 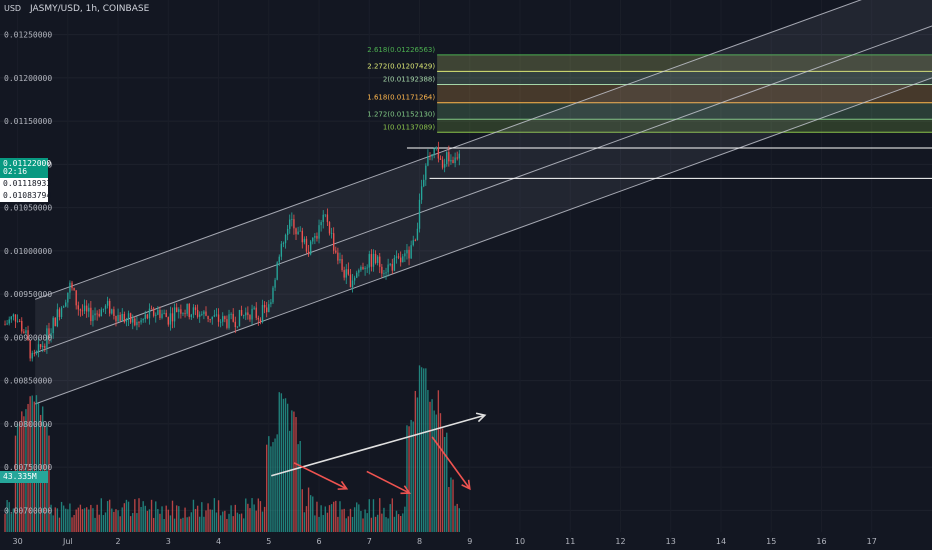 I want to click on price-tick-label: 0.00950000, so click(x=28, y=294).